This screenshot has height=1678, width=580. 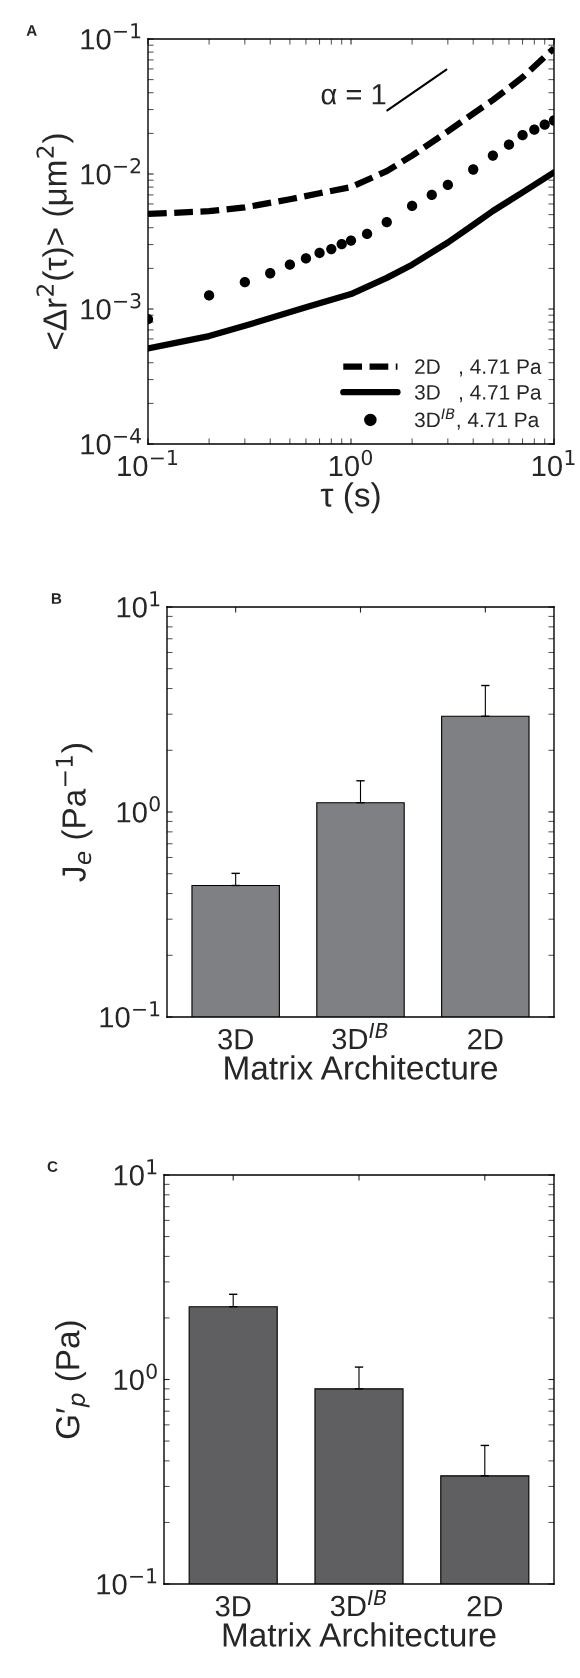 I want to click on x-tick-label: 10$^{1}$, so click(x=553, y=463).